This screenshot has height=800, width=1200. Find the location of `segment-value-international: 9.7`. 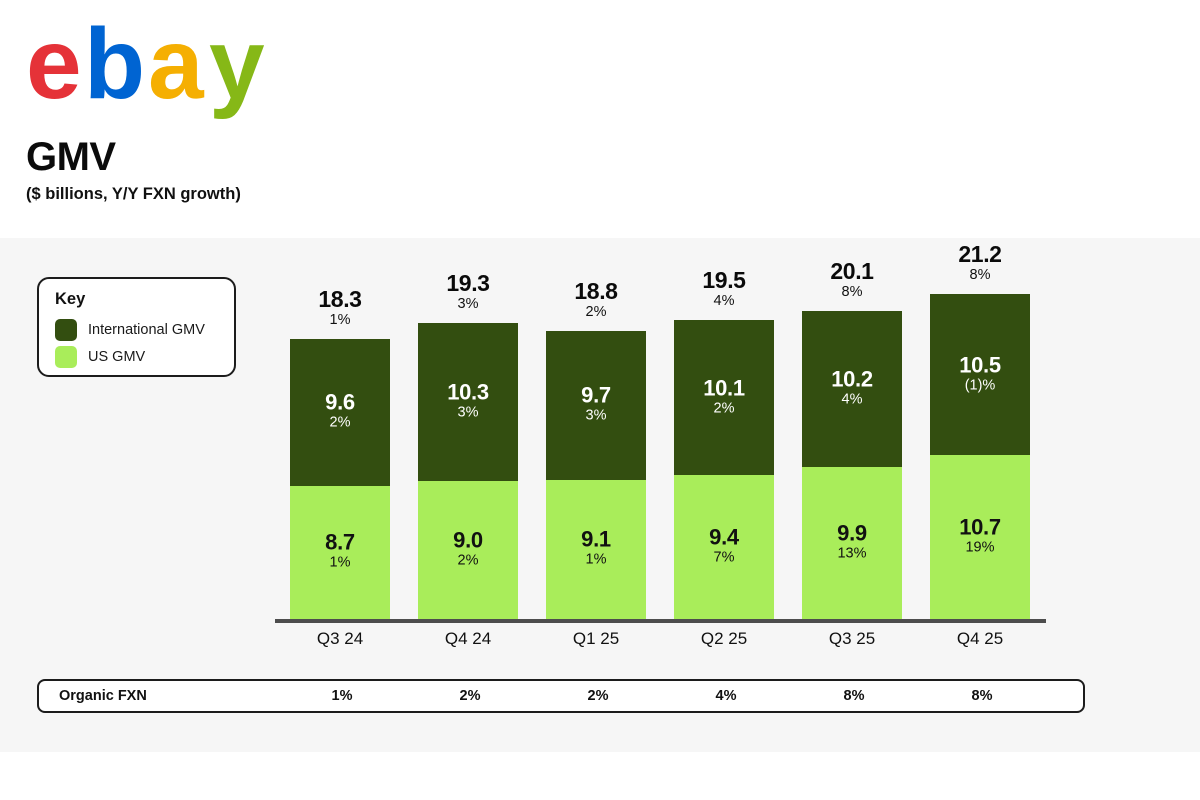

segment-value-international: 9.7 is located at coordinates (596, 395).